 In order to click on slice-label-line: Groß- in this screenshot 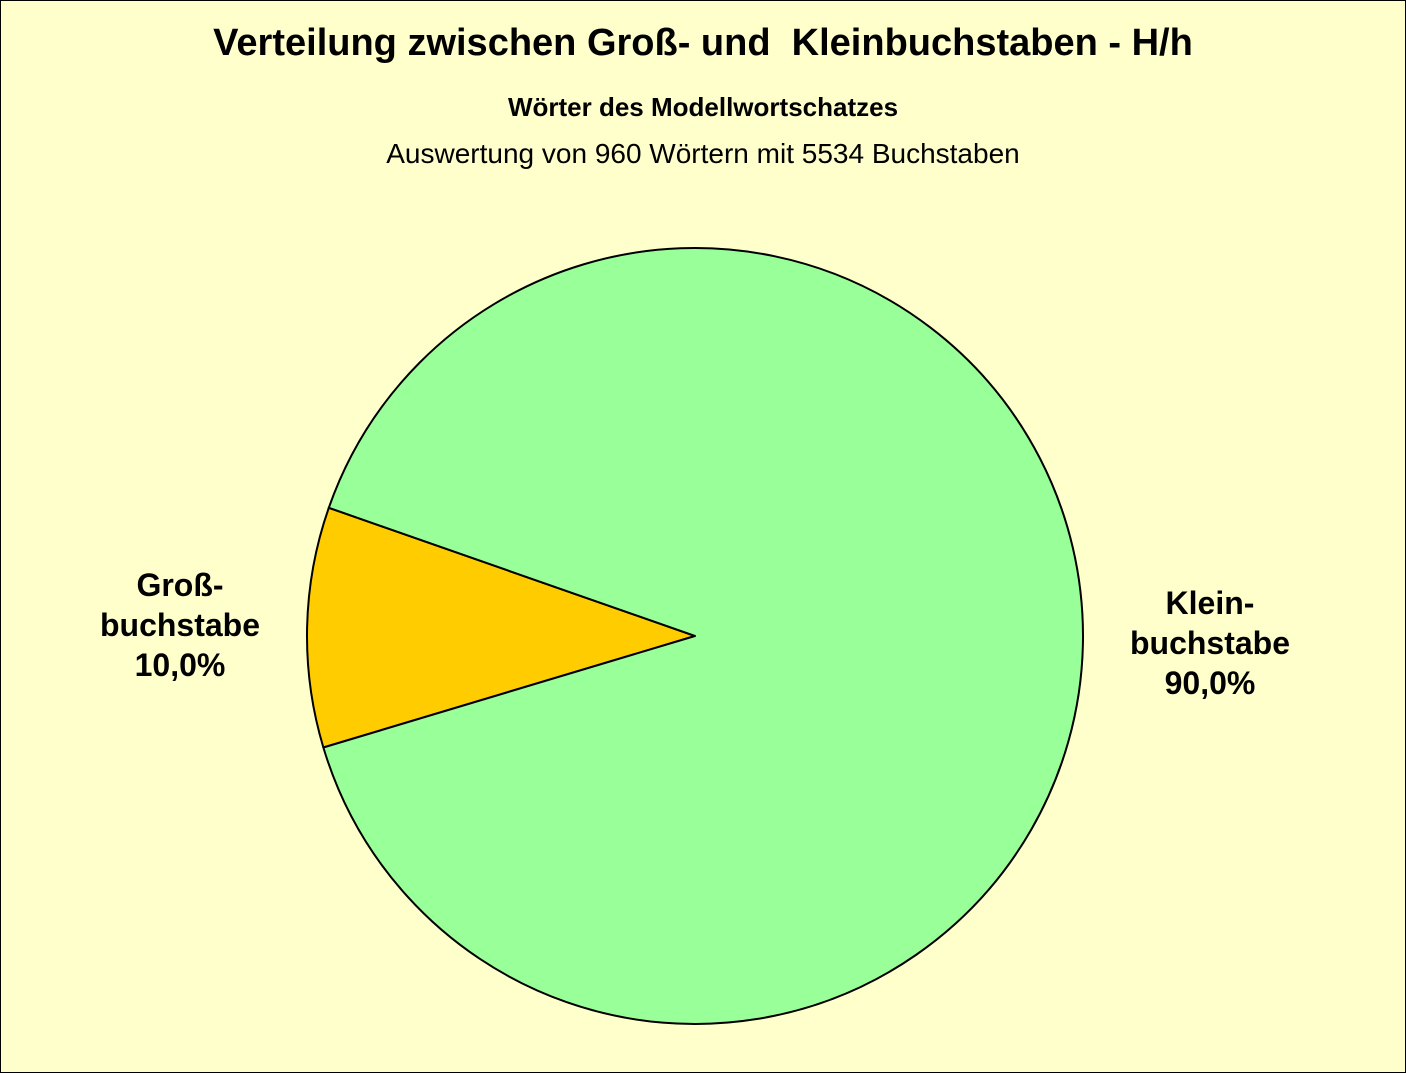, I will do `click(180, 585)`.